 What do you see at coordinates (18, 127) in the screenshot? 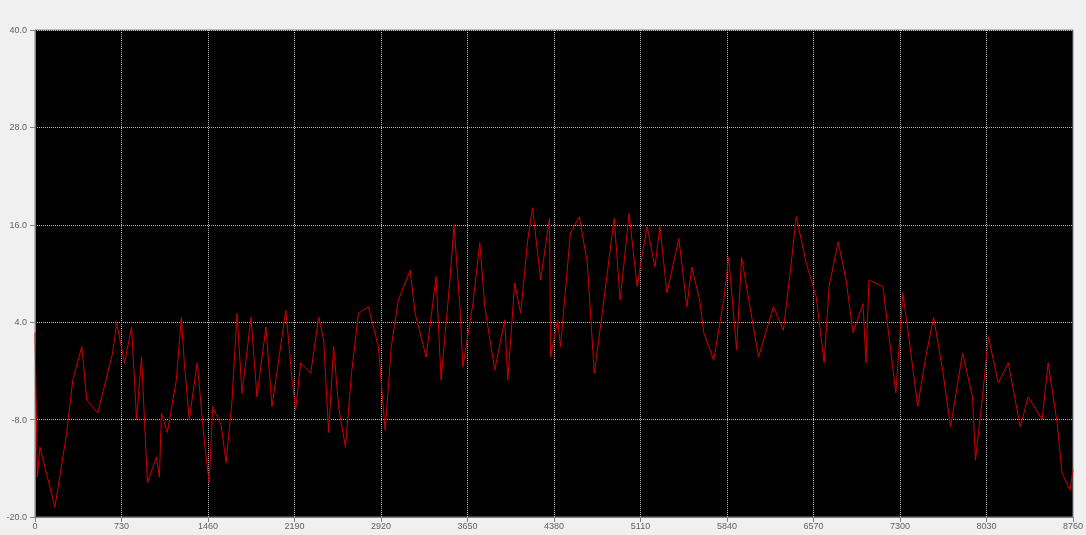
I see `y-tick-label: 28.0` at bounding box center [18, 127].